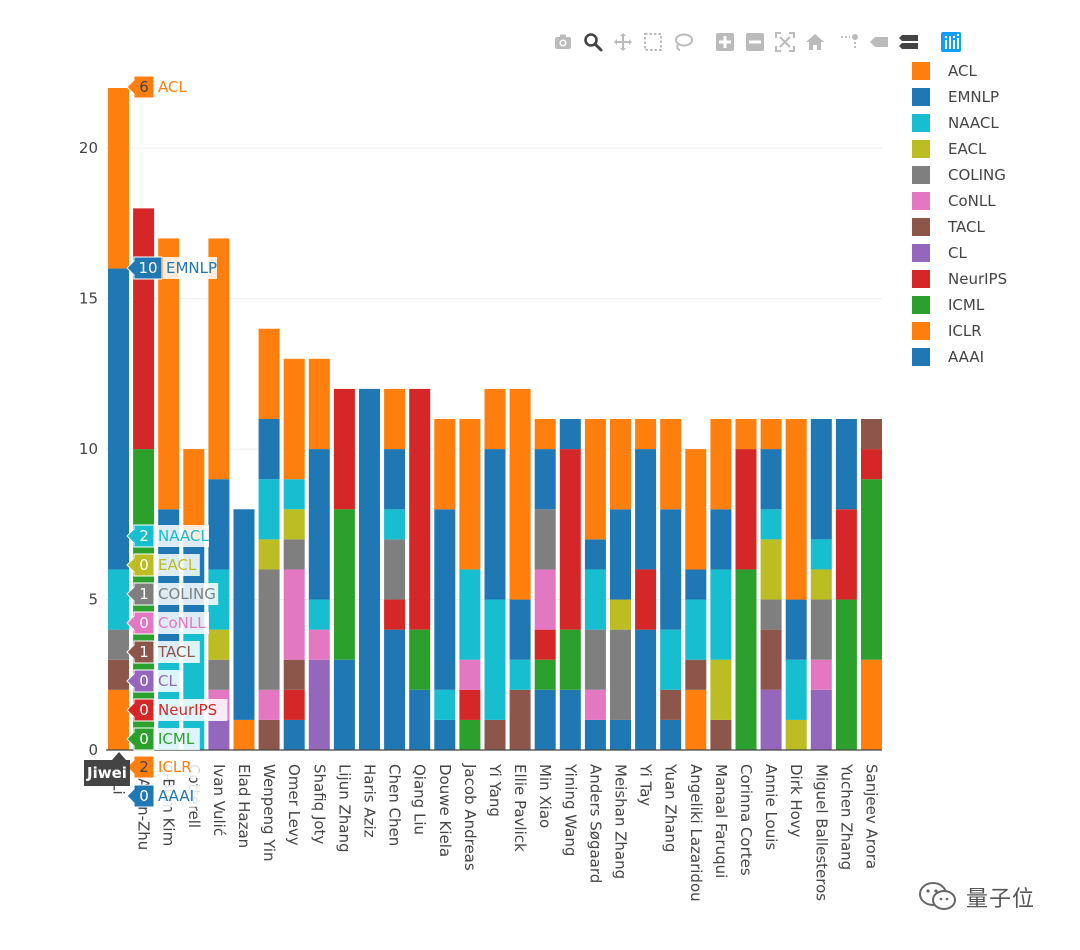 This screenshot has width=1080, height=950. Describe the element at coordinates (771, 524) in the screenshot. I see `bar-segment-naacl: Annie Louis · NAACL: 1` at that location.